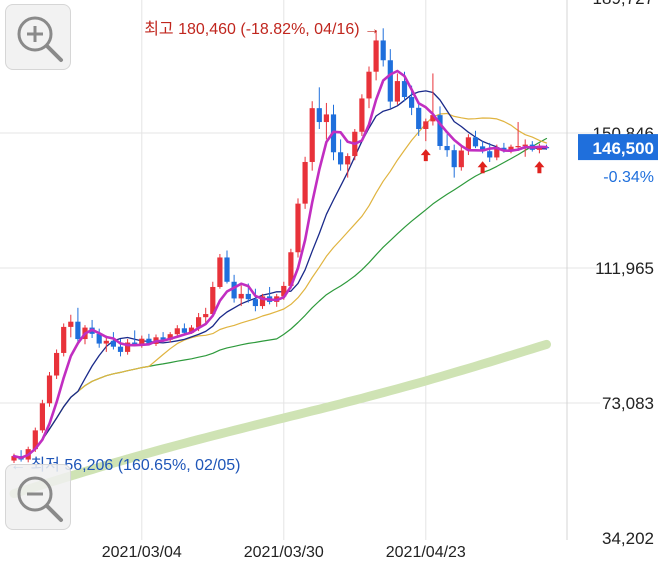  What do you see at coordinates (628, 403) in the screenshot?
I see `y-axis-tick-label: 73,083` at bounding box center [628, 403].